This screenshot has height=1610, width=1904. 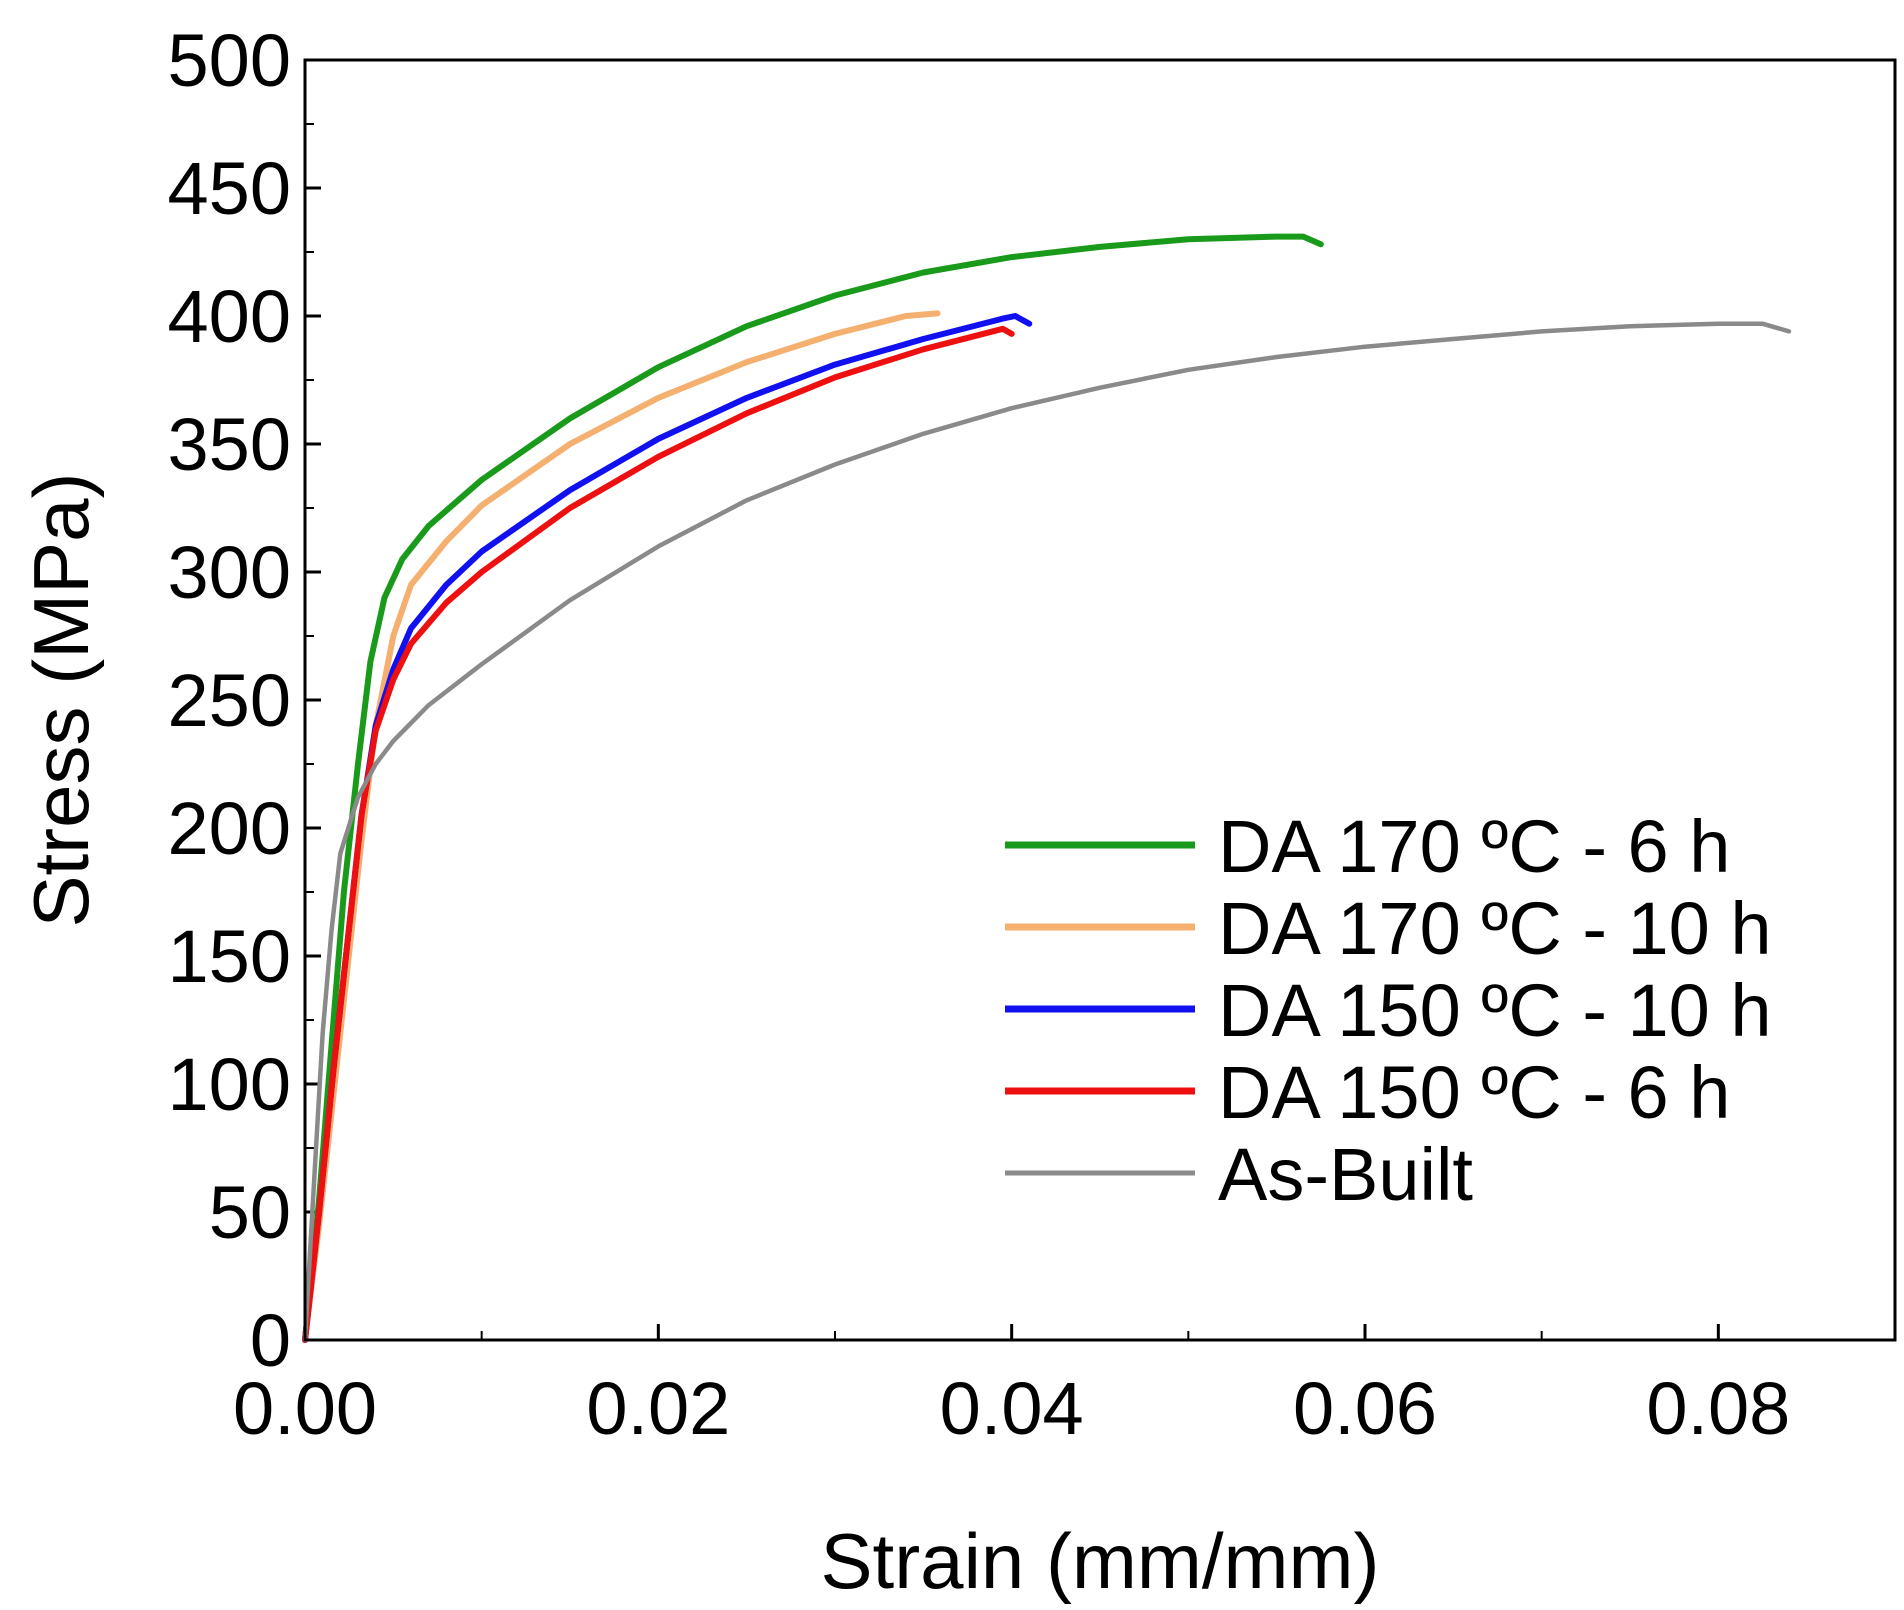 What do you see at coordinates (658, 1408) in the screenshot?
I see `x-tick-label: 0.02` at bounding box center [658, 1408].